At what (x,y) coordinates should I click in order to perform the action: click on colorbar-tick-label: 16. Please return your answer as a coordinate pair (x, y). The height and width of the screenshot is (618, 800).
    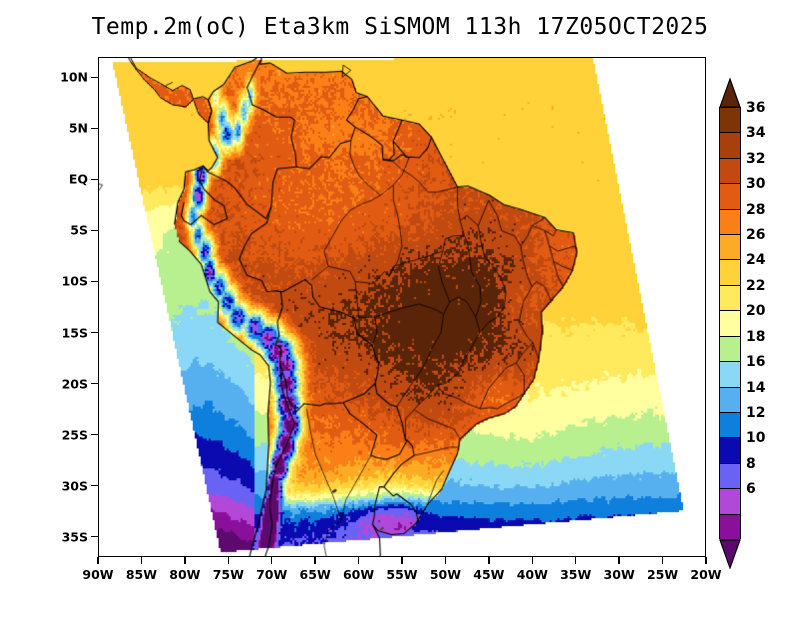
    Looking at the image, I should click on (756, 362).